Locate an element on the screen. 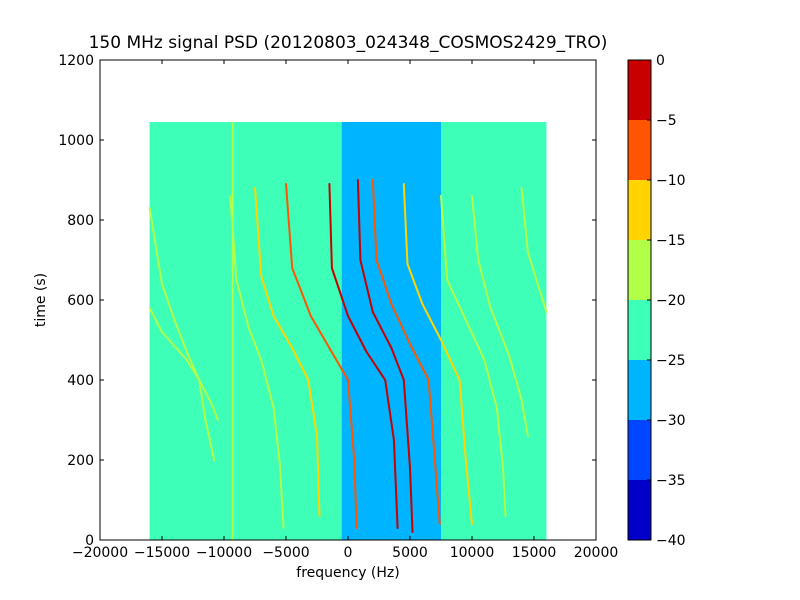 This screenshot has height=600, width=800. x-tick-label: 5000 is located at coordinates (410, 553).